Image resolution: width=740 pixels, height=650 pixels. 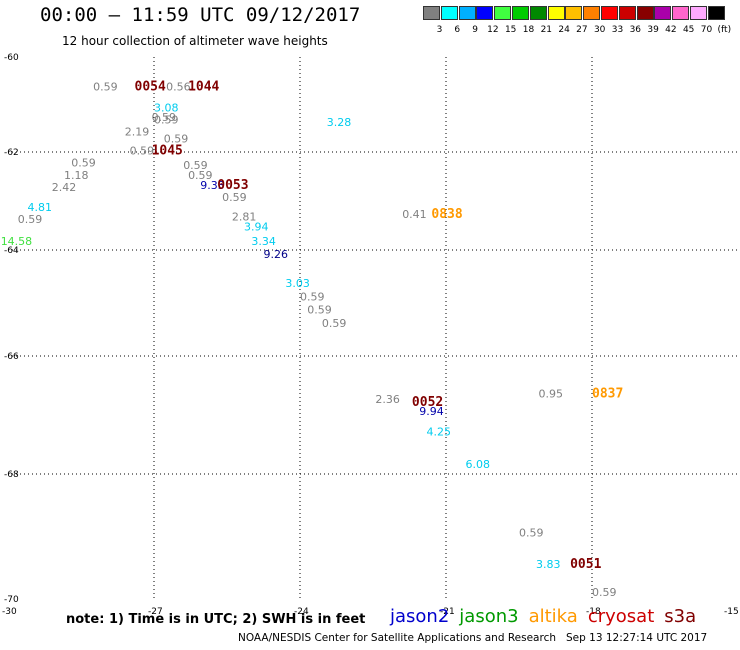 I want to click on pass-time-label: 0837, so click(x=607, y=393).